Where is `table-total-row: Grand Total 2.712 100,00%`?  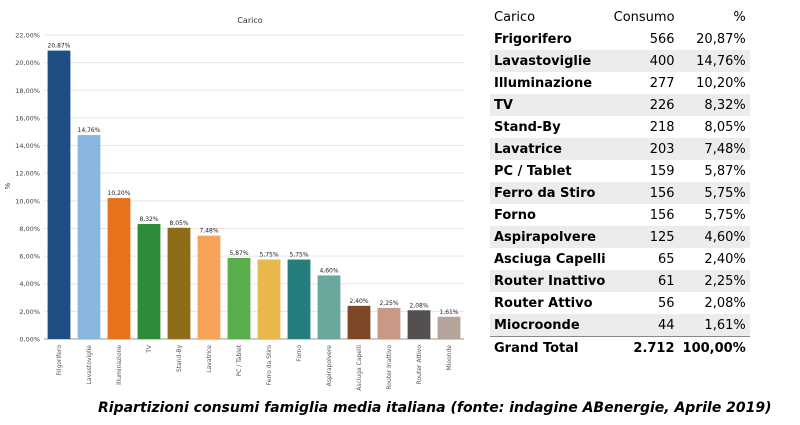
table-total-row: Grand Total 2.712 100,00% is located at coordinates (620, 347).